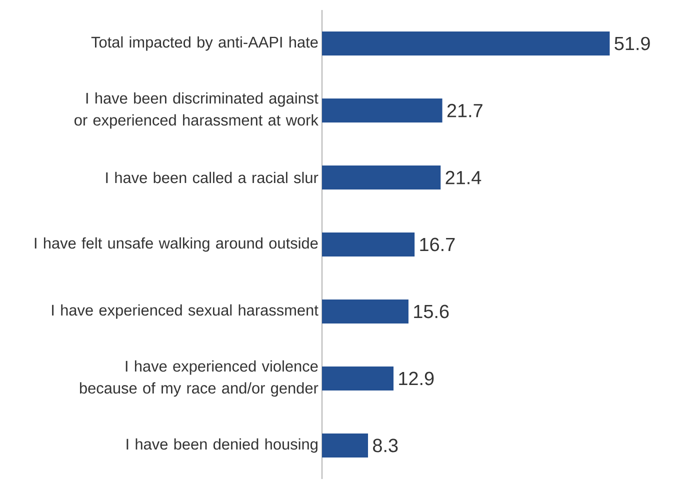 The height and width of the screenshot is (480, 673). I want to click on data-label: 51.9, so click(632, 43).